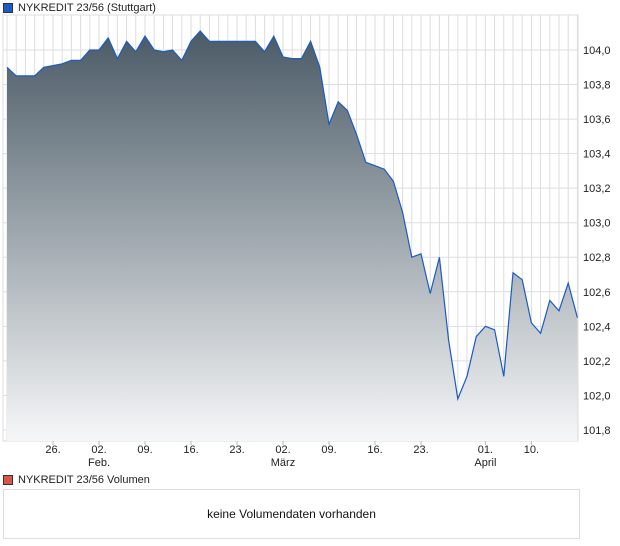  What do you see at coordinates (597, 431) in the screenshot?
I see `y-tick-label: 101,8` at bounding box center [597, 431].